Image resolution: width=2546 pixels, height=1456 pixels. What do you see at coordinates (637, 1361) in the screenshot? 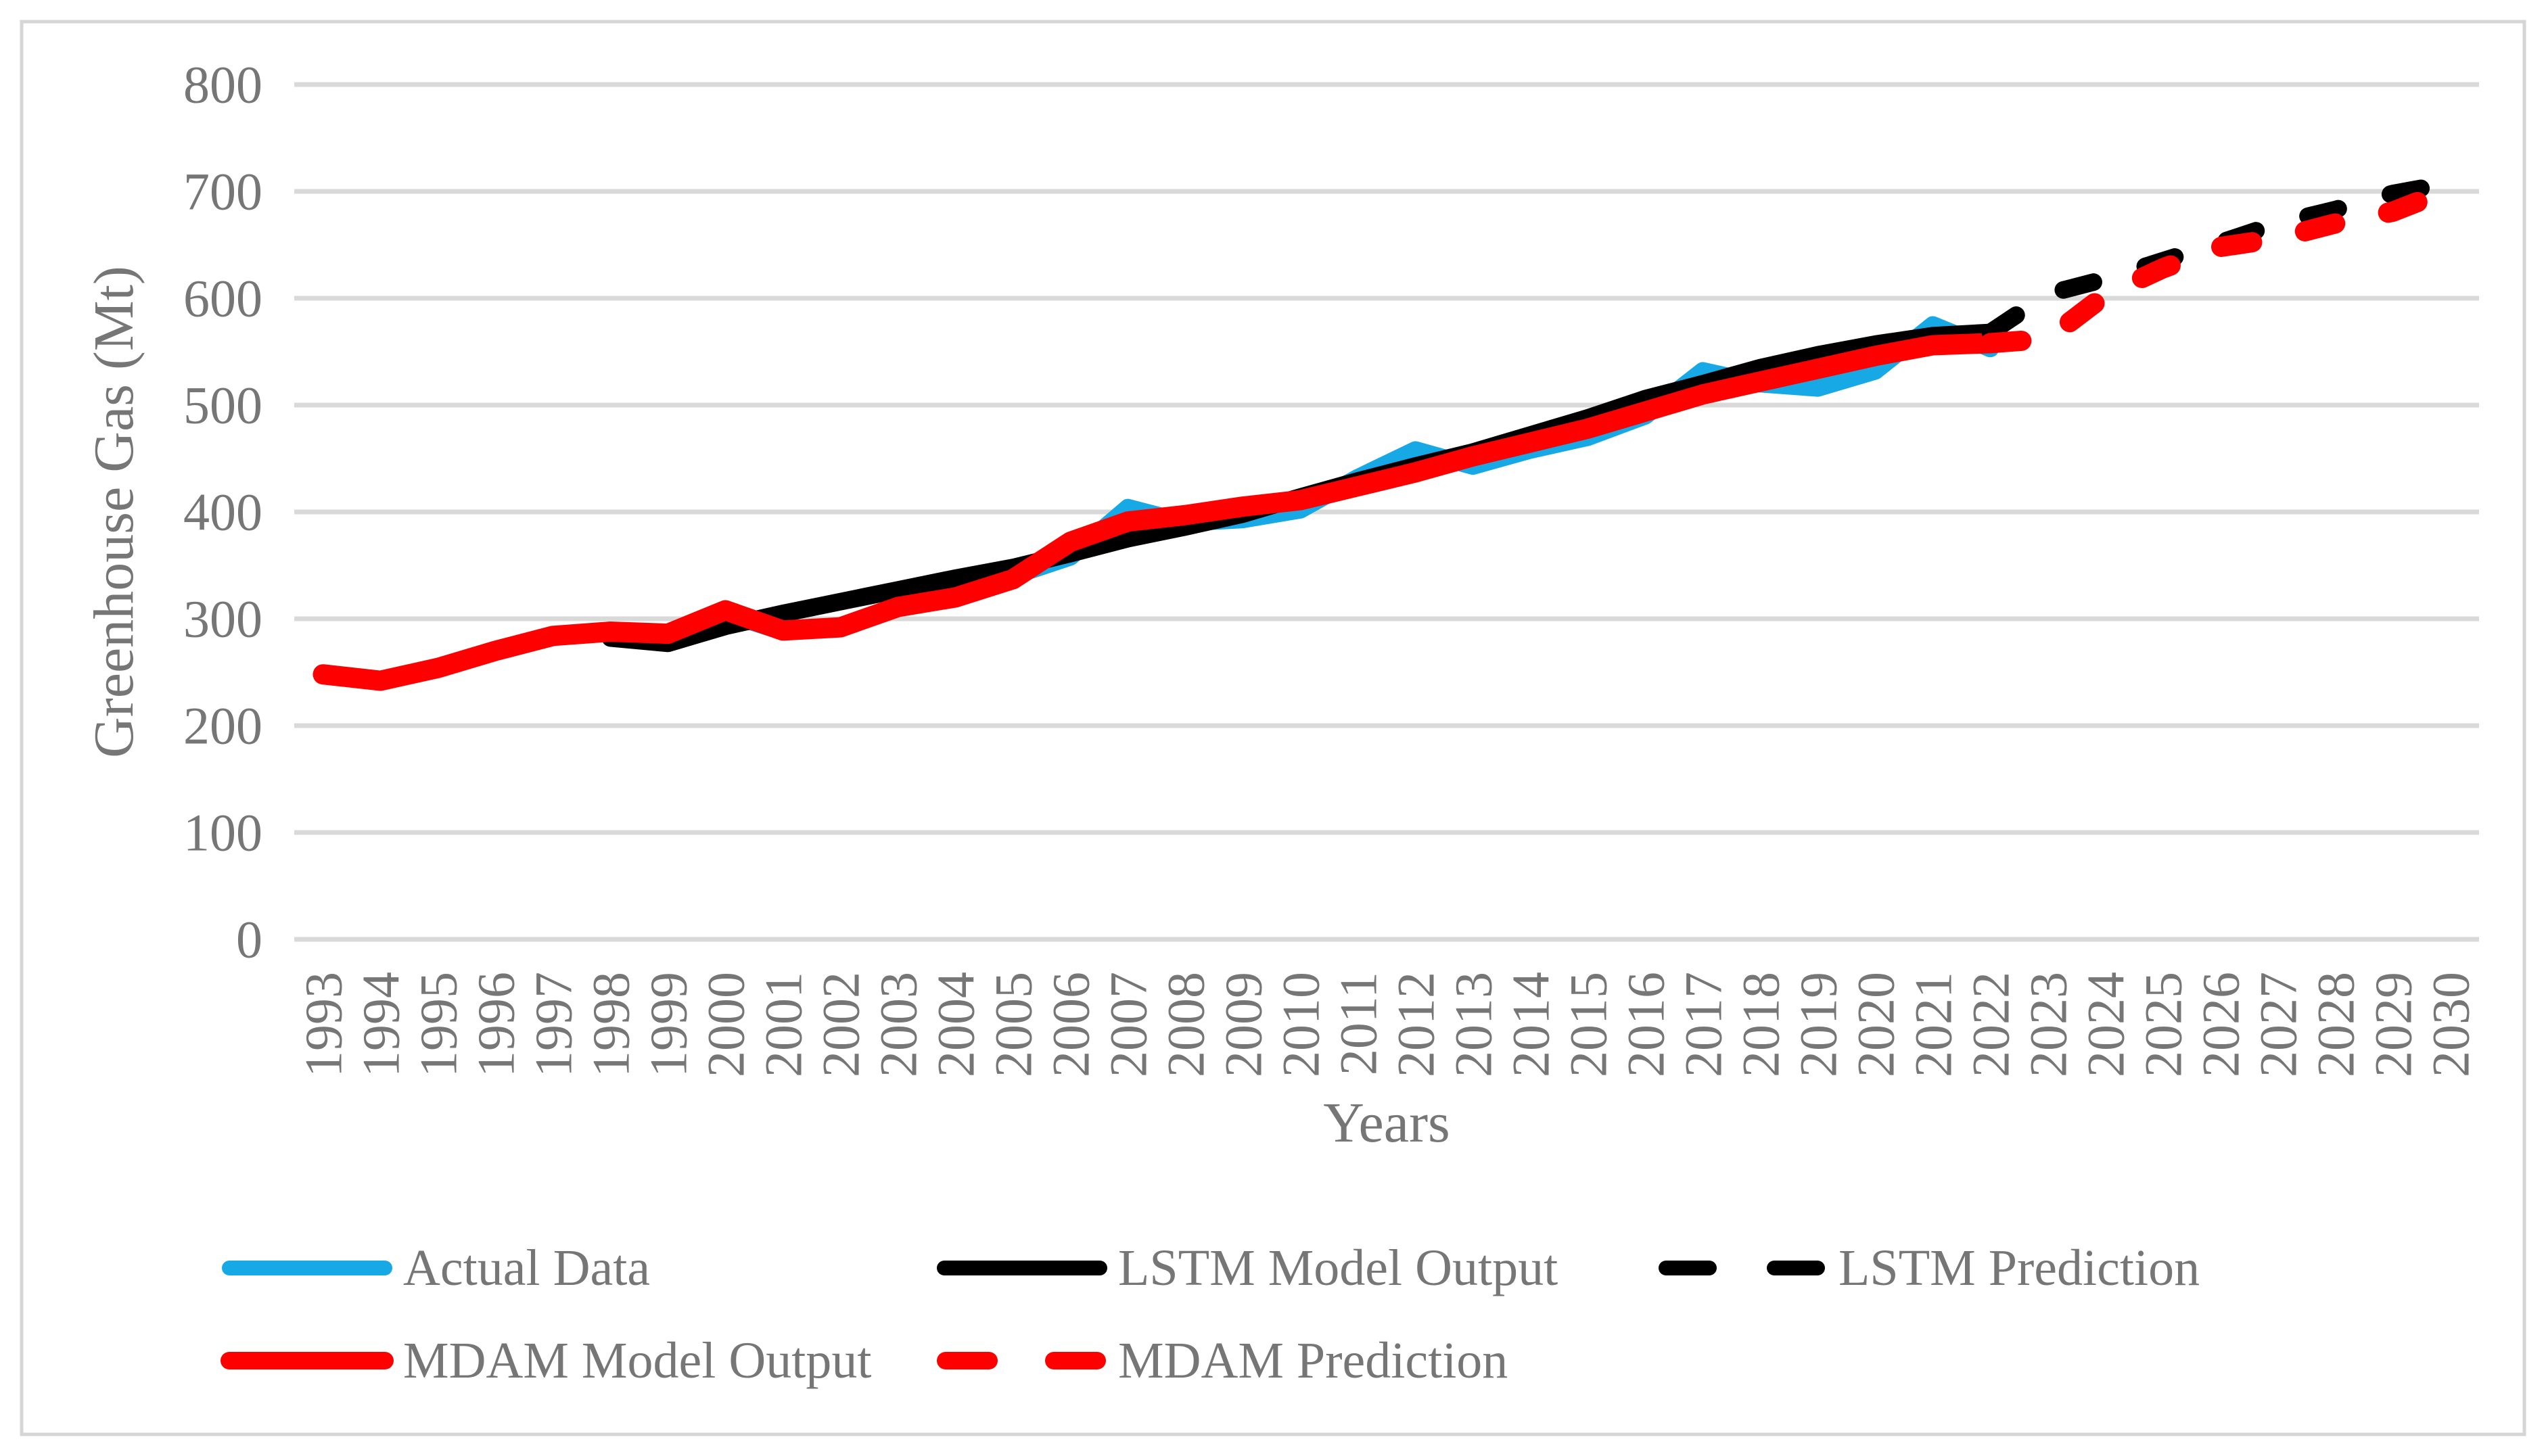
I see `legend-label-mdam-model-output: MDAM Model Output` at bounding box center [637, 1361].